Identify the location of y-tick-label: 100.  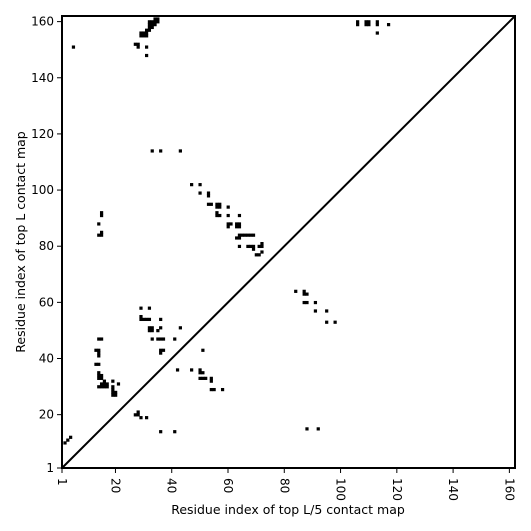
(42, 190).